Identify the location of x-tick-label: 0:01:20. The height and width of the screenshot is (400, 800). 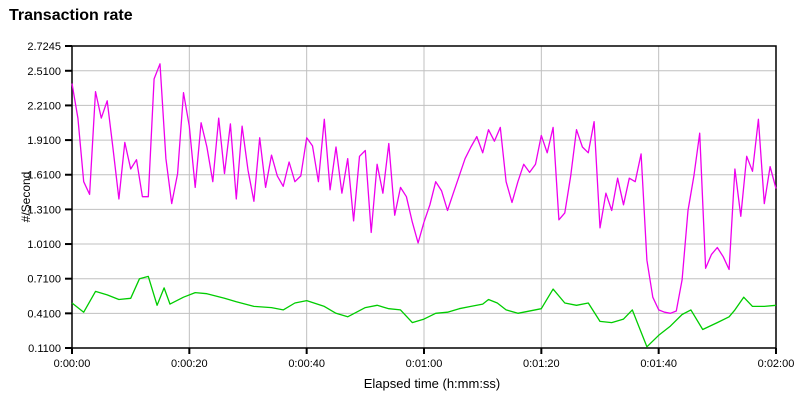
(541, 364).